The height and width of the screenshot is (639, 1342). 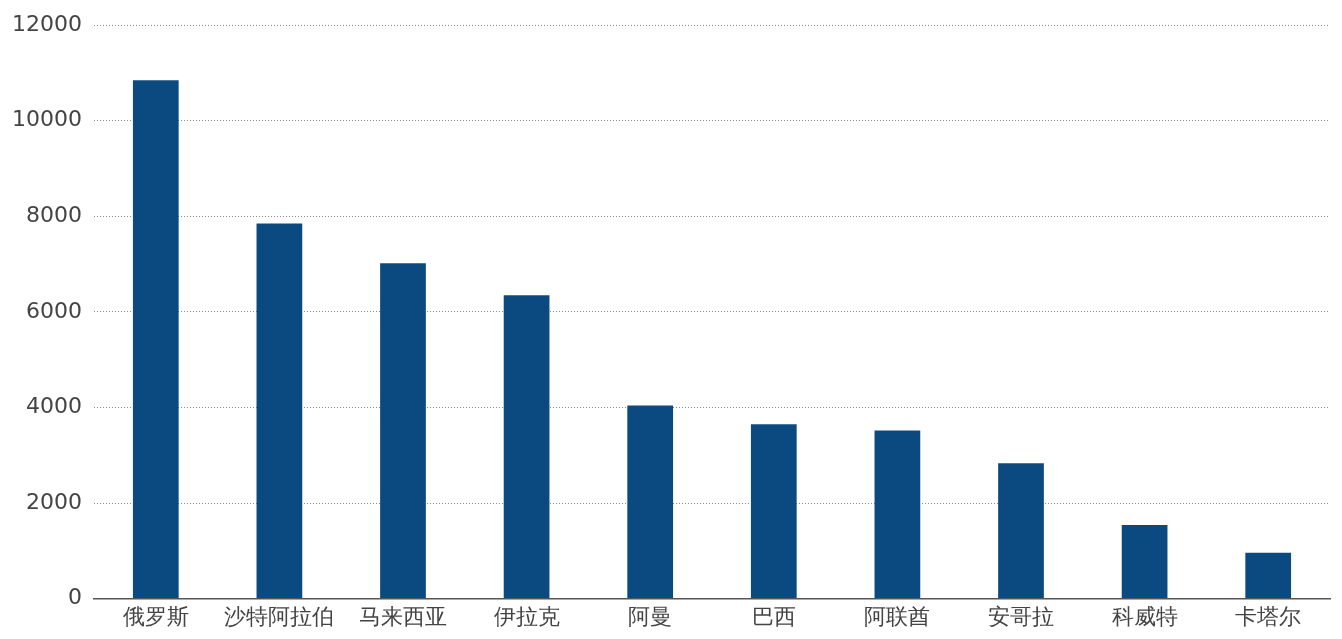 What do you see at coordinates (53, 215) in the screenshot?
I see `y-tick-label: 8000` at bounding box center [53, 215].